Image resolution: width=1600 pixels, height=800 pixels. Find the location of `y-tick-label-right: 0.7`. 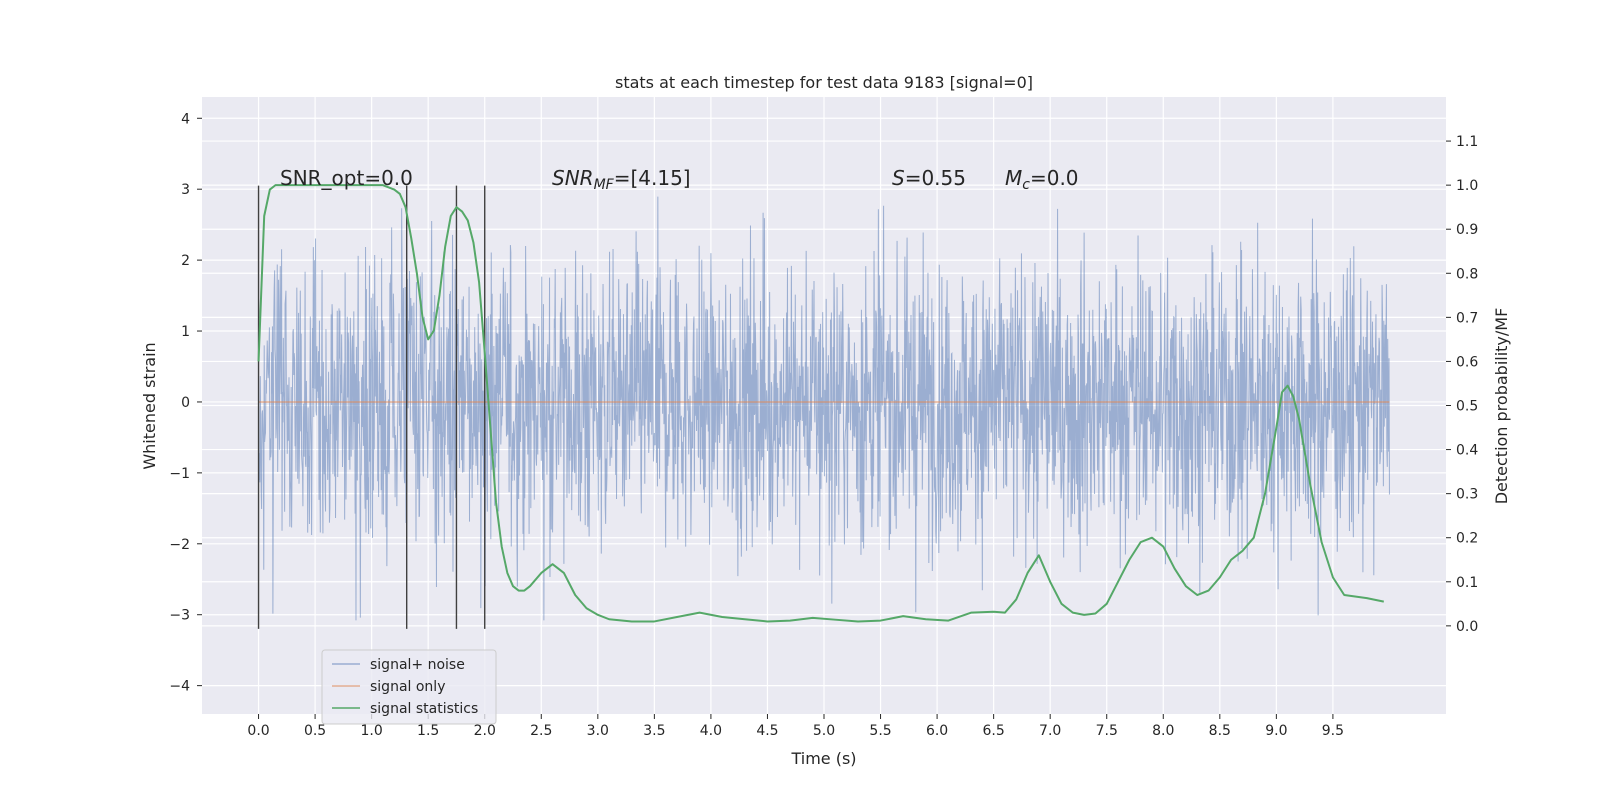

y-tick-label-right: 0.7 is located at coordinates (1467, 318).